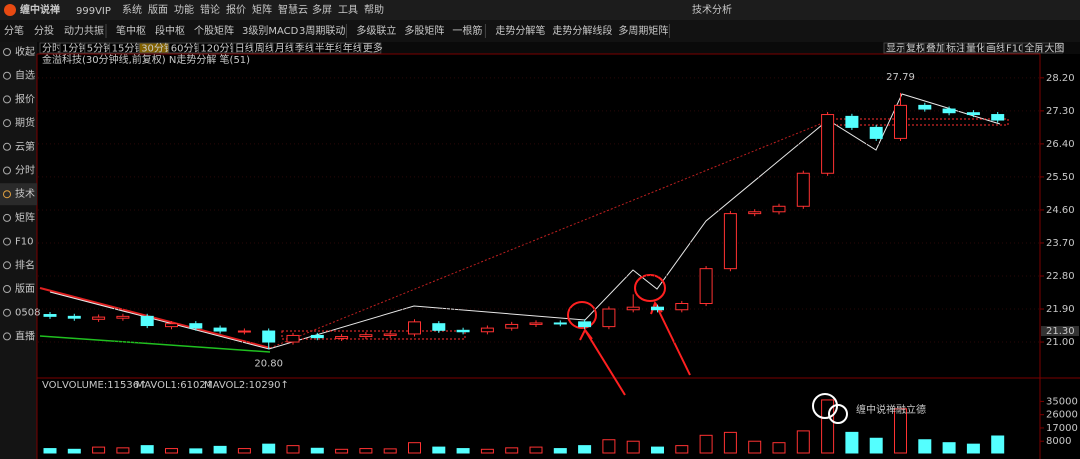  I want to click on period-tab, so click(371, 48).